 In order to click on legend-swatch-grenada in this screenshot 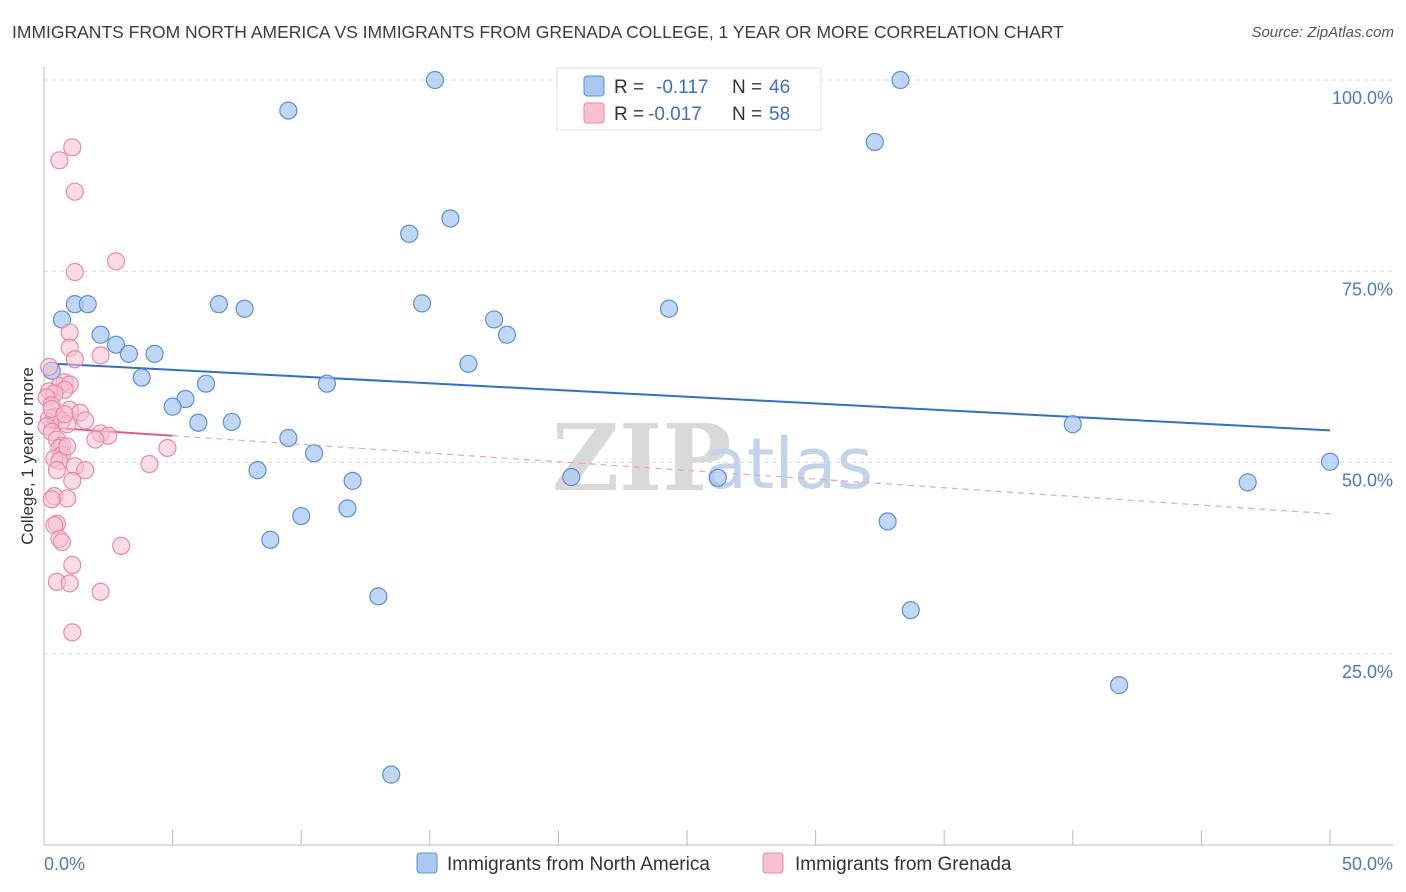, I will do `click(773, 863)`.